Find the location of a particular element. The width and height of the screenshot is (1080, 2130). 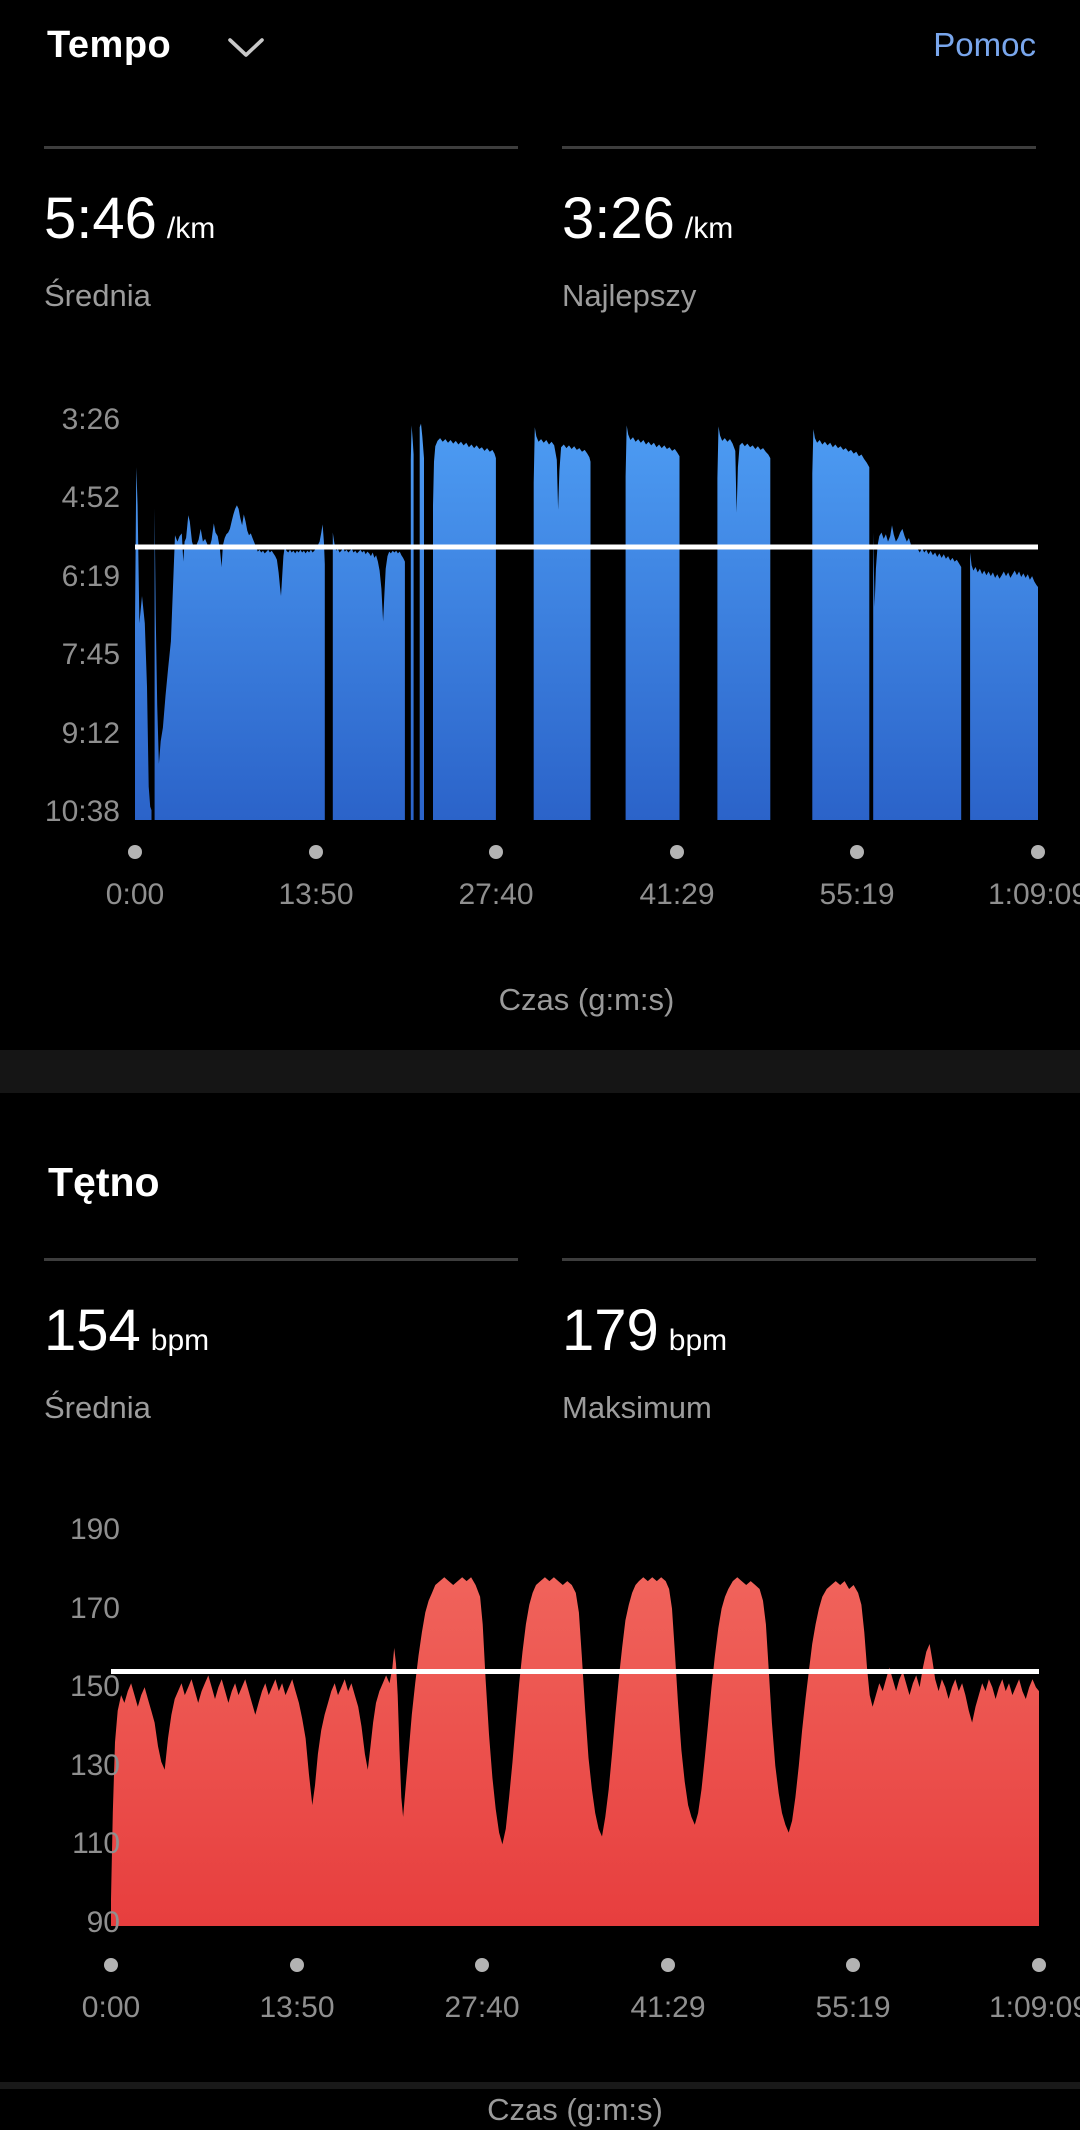

y-axis-tick-label: 7:45 is located at coordinates (90, 654).